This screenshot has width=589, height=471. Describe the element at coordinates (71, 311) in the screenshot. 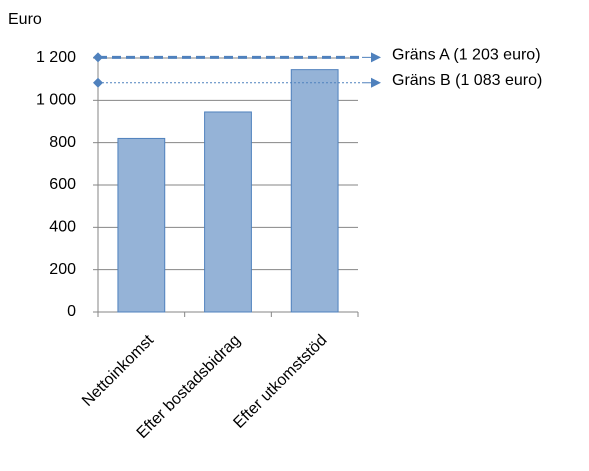

I see `y-tick-label: 0` at that location.